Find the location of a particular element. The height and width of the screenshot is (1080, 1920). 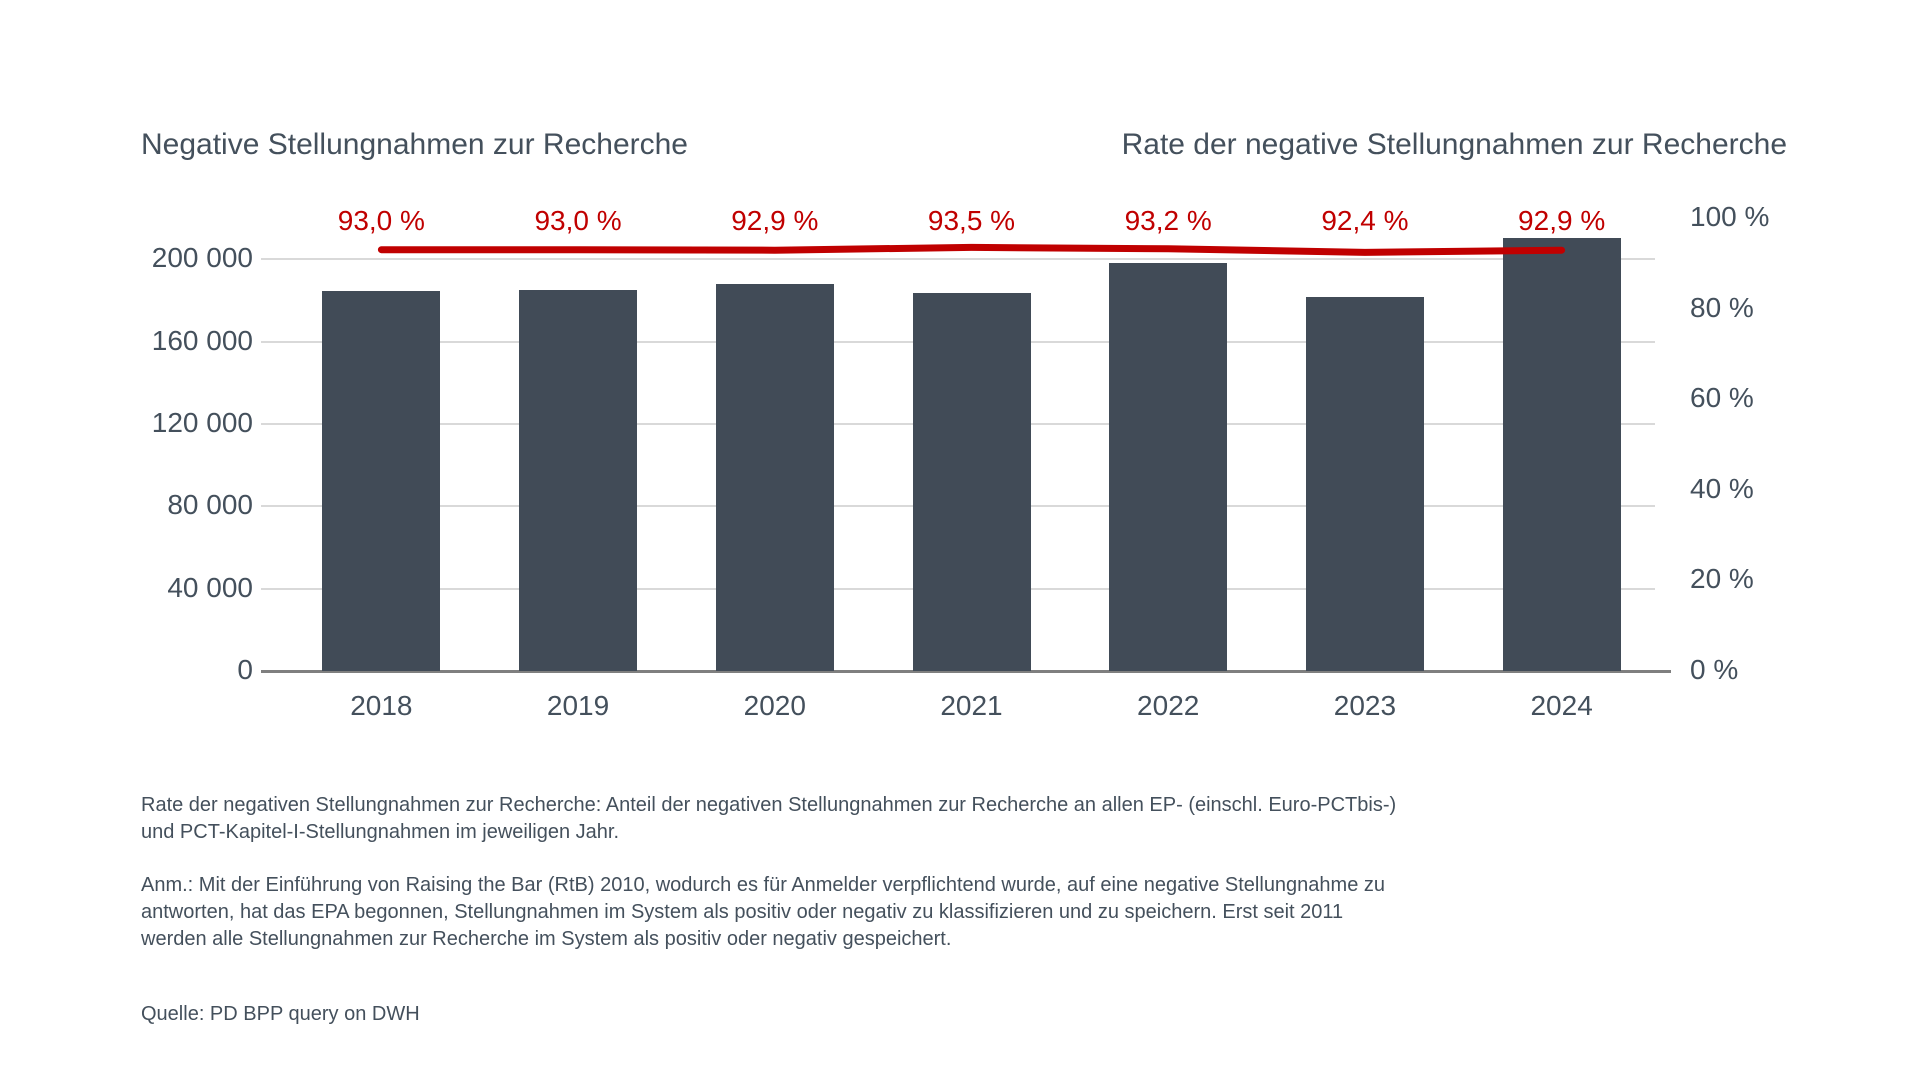

bar-2018 is located at coordinates (381, 481).